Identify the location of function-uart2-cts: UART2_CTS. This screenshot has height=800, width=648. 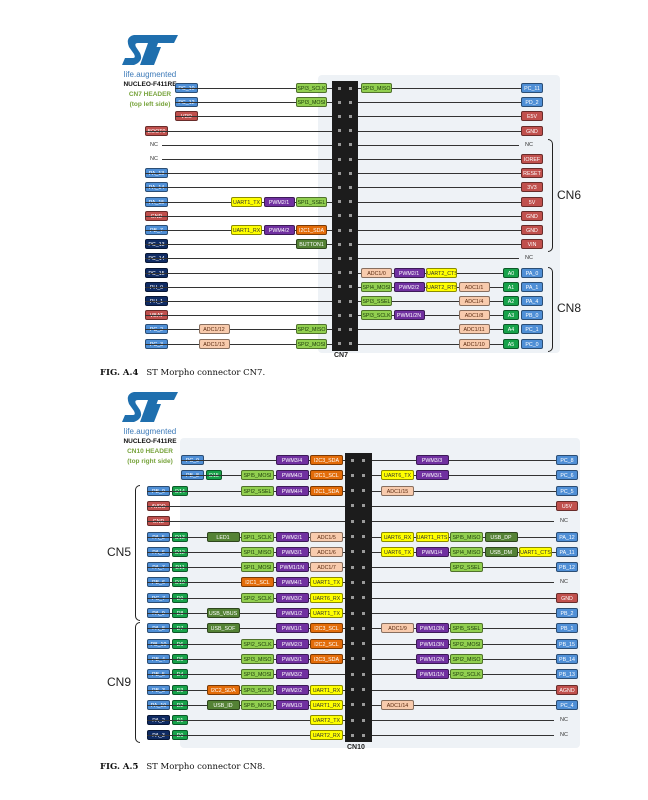
(441, 272).